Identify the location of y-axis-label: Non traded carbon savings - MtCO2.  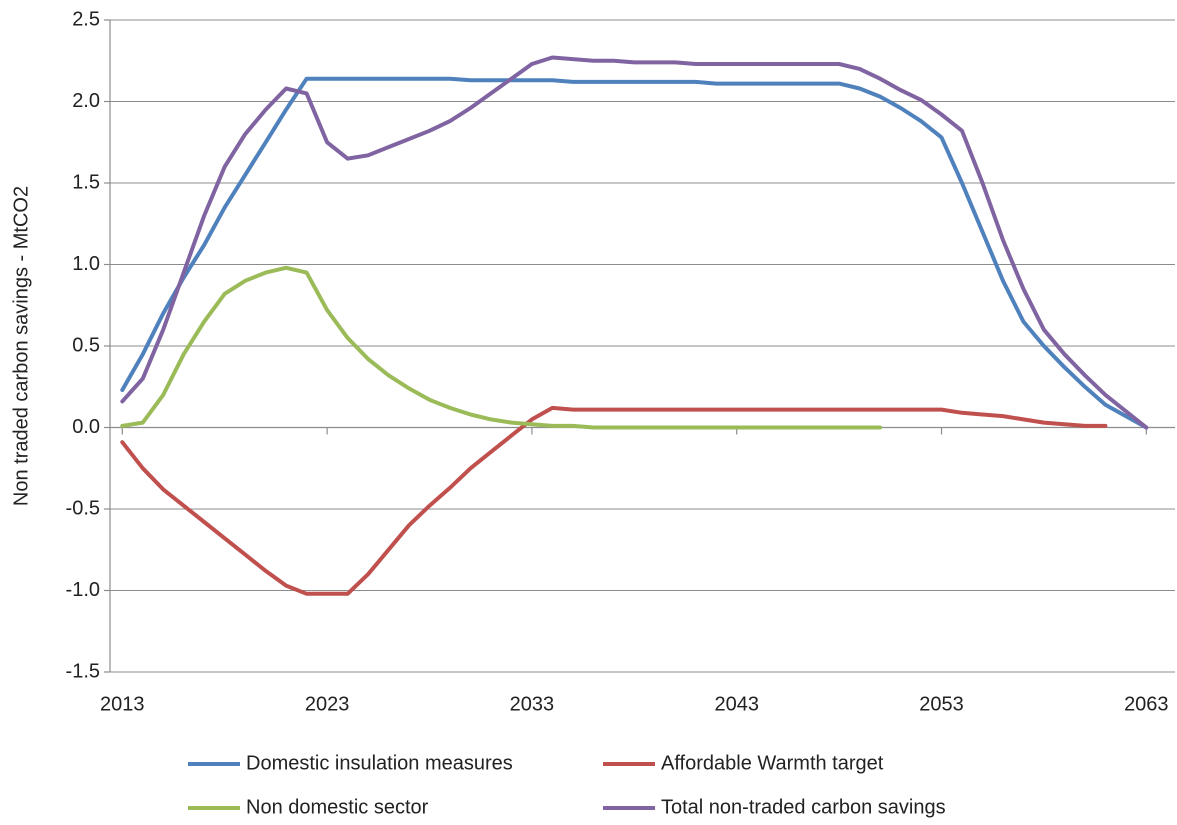
(21, 346).